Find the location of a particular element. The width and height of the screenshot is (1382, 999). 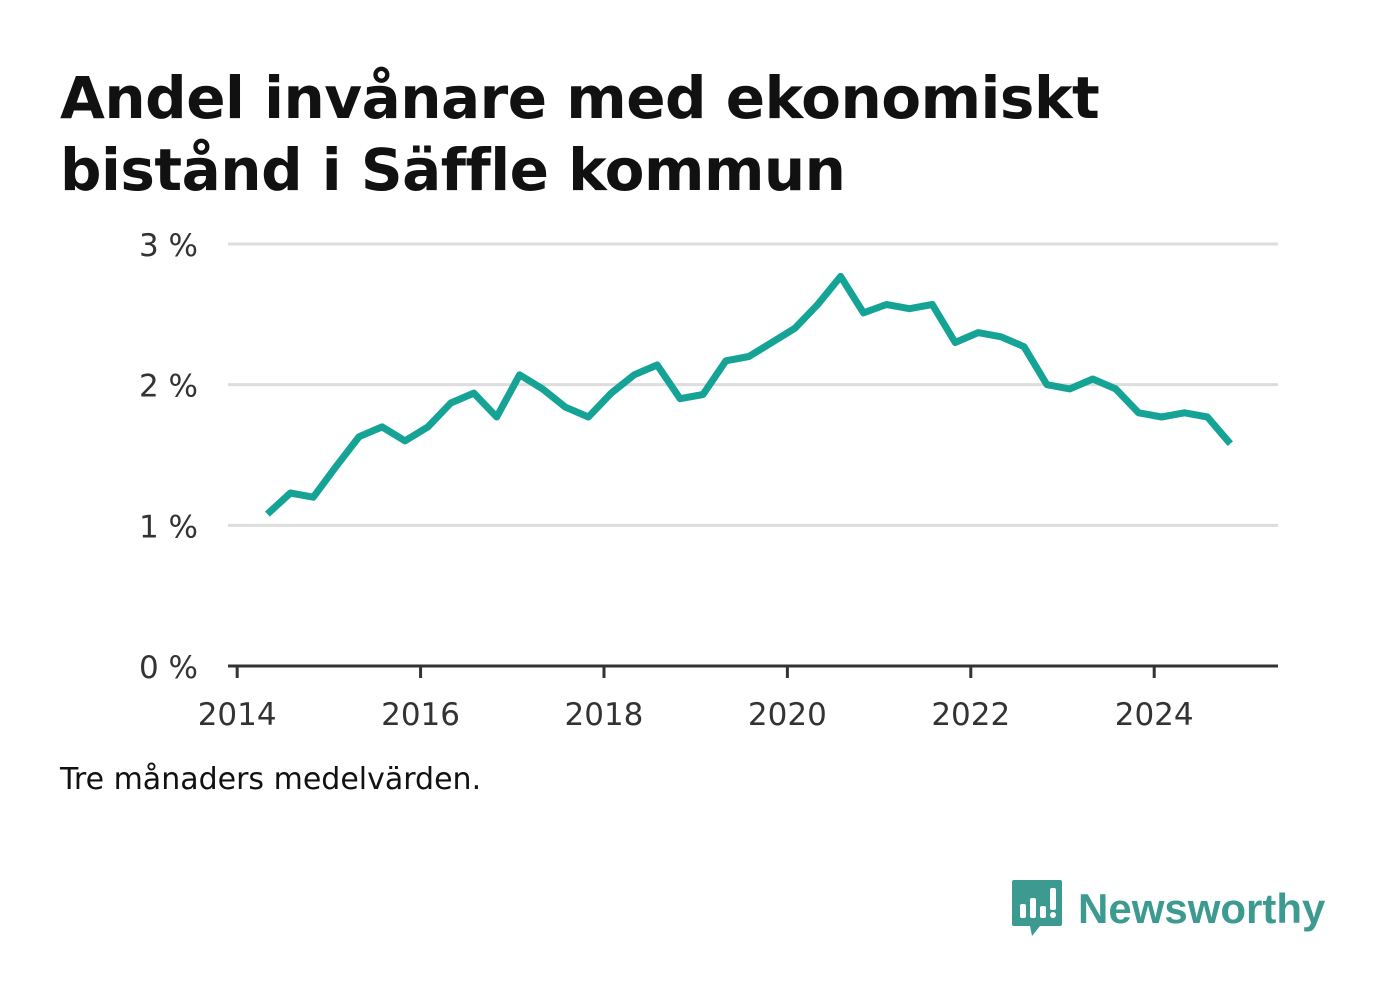

y-axis-tick-labels: 0 % 1 % 2 % 3 % is located at coordinates (168, 457).